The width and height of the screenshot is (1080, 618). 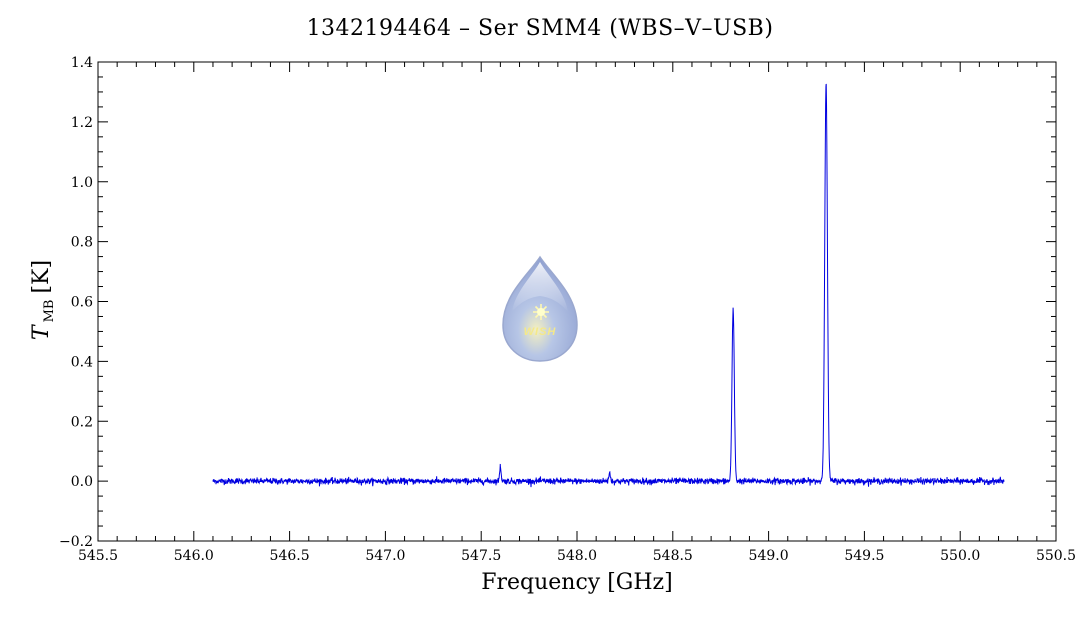 What do you see at coordinates (82, 183) in the screenshot?
I see `y-tick-label: 1.0` at bounding box center [82, 183].